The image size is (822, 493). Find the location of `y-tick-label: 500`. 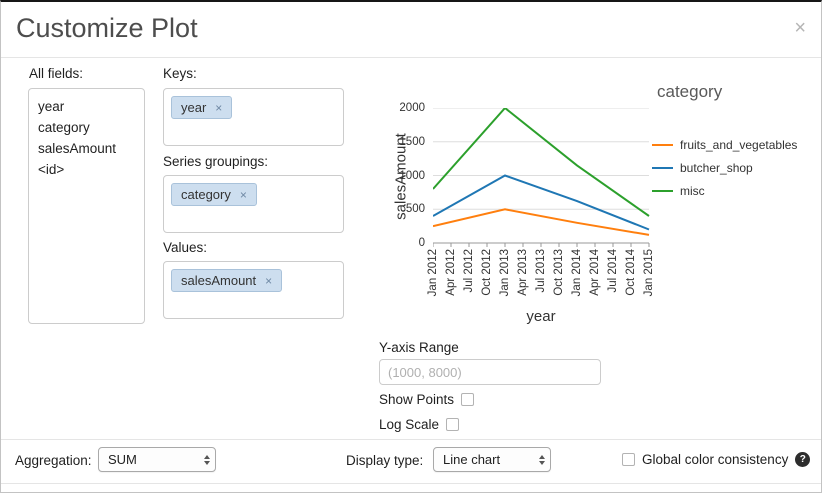

y-tick-label: 500 is located at coordinates (415, 209).